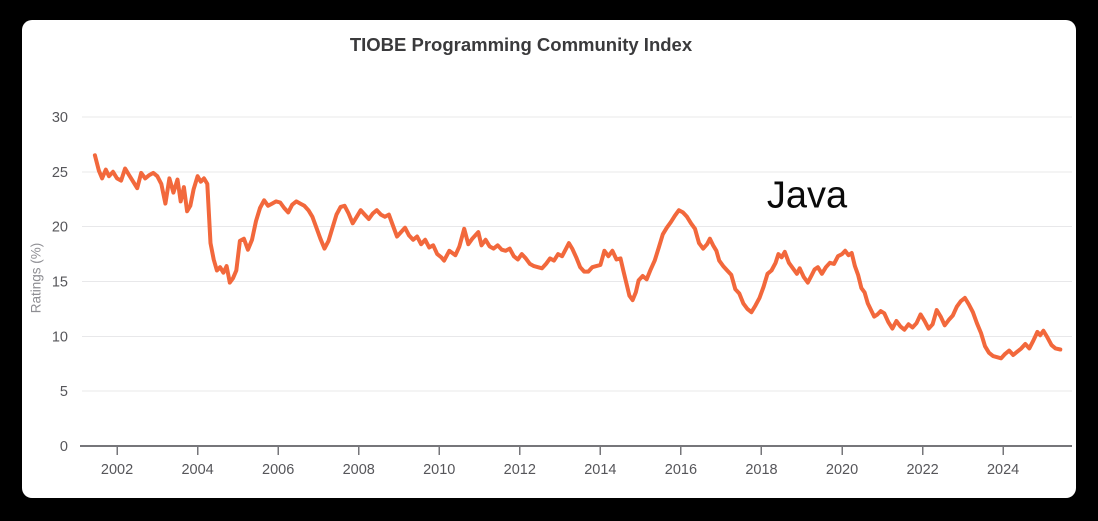  Describe the element at coordinates (60, 228) in the screenshot. I see `y-tick-label: 20` at that location.